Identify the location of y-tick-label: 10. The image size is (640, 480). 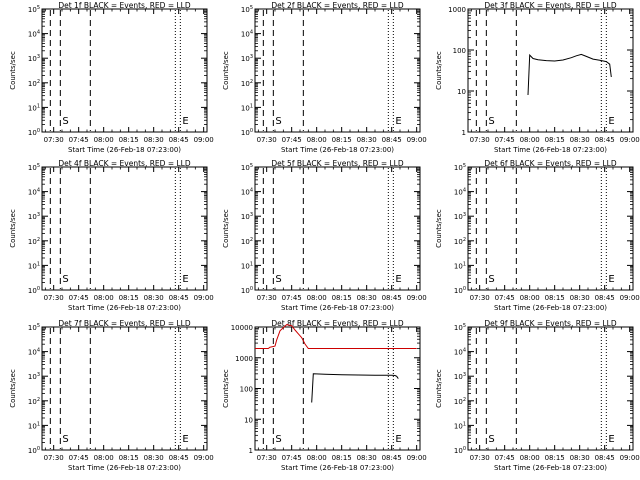
(248, 420).